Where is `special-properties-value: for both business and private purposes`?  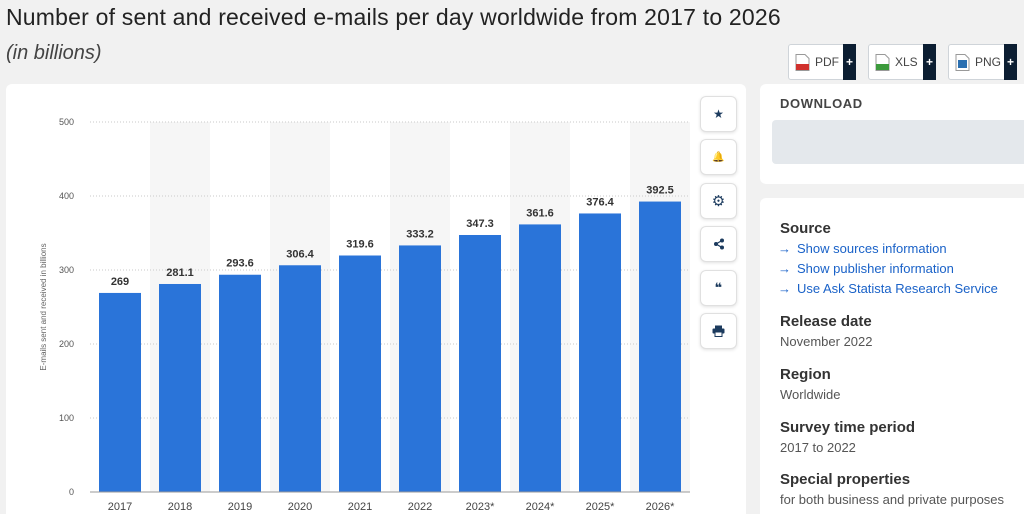
special-properties-value: for both business and private purposes is located at coordinates (892, 499).